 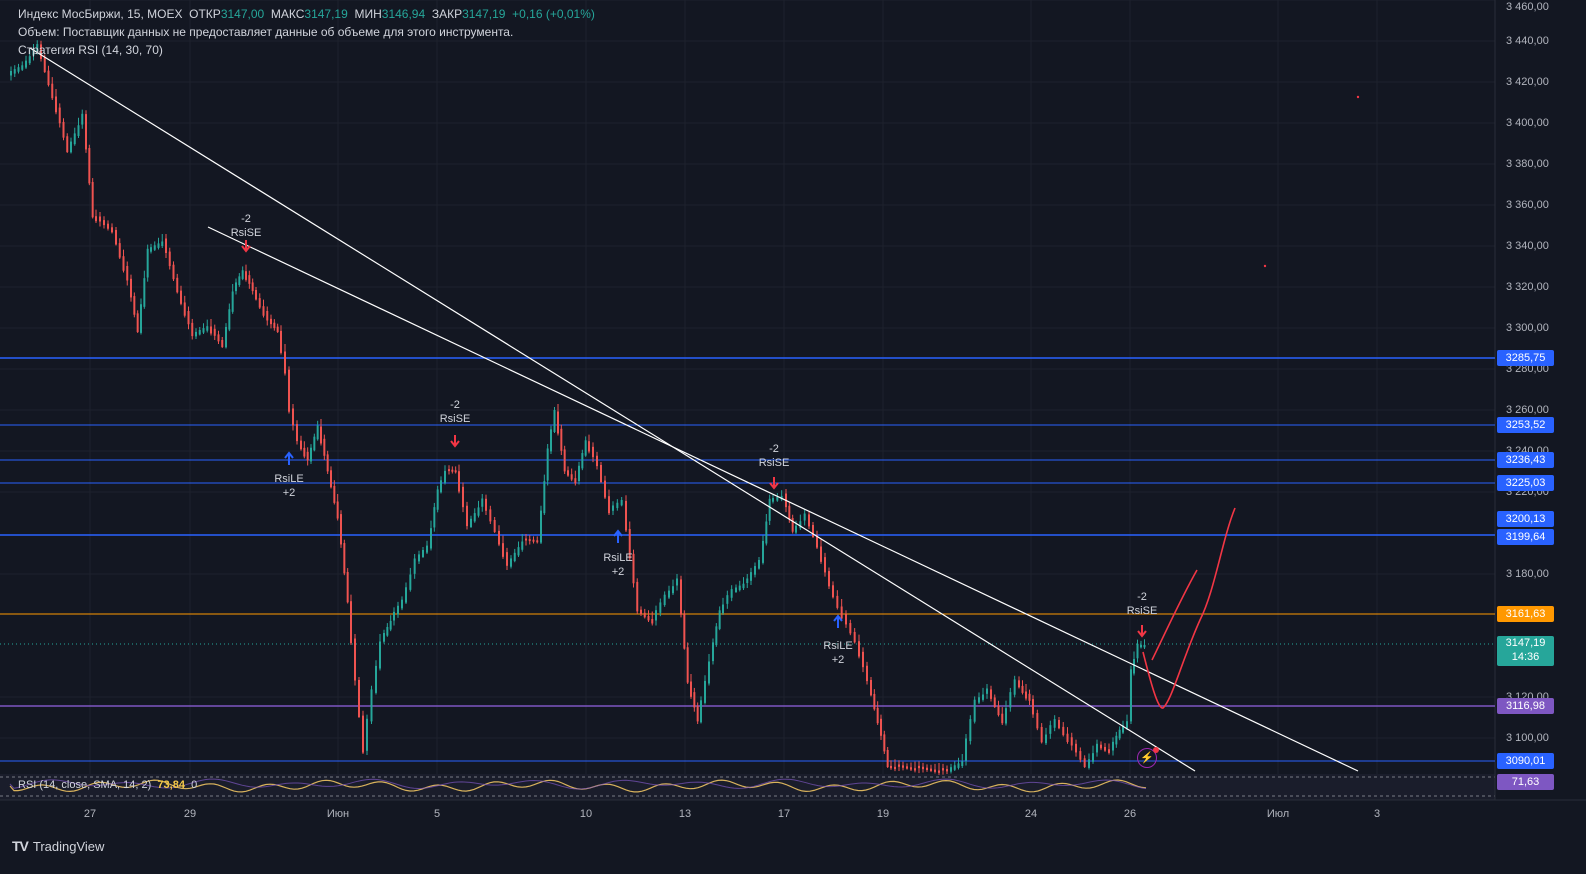 What do you see at coordinates (1525, 614) in the screenshot?
I see `price-level-label: 3161,63` at bounding box center [1525, 614].